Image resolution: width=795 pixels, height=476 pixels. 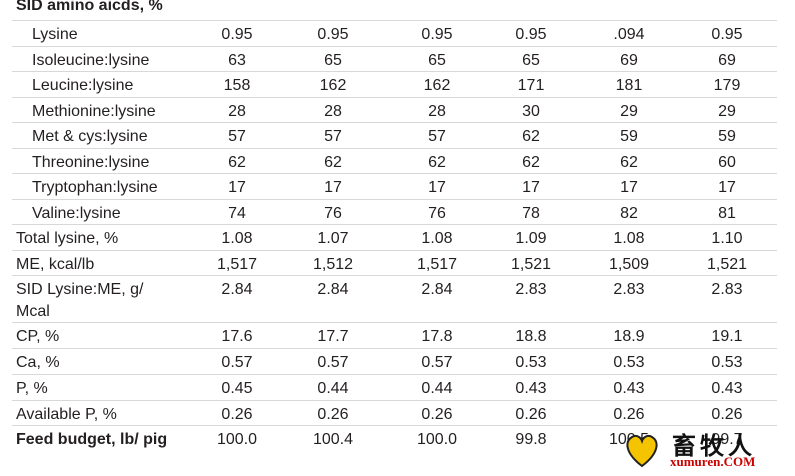 I want to click on table-row: CP, % 17.6 17.7 17.8 18.8 18.9 19.1, so click(x=394, y=335).